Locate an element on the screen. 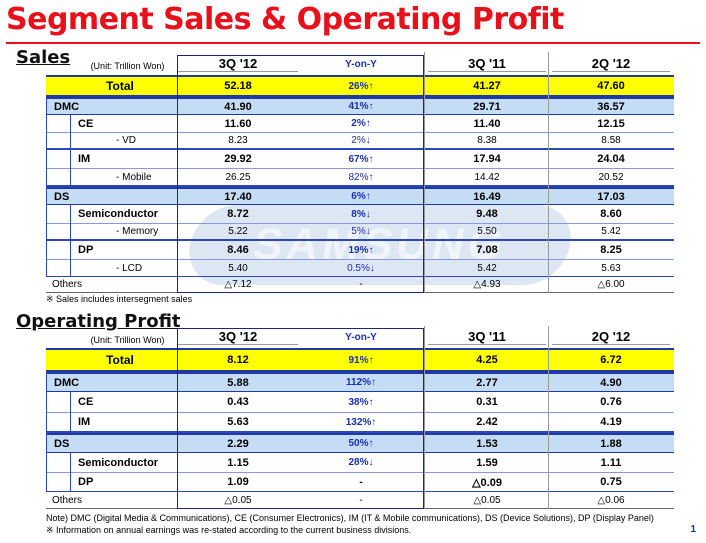  value-3q11: 4.25 is located at coordinates (487, 360).